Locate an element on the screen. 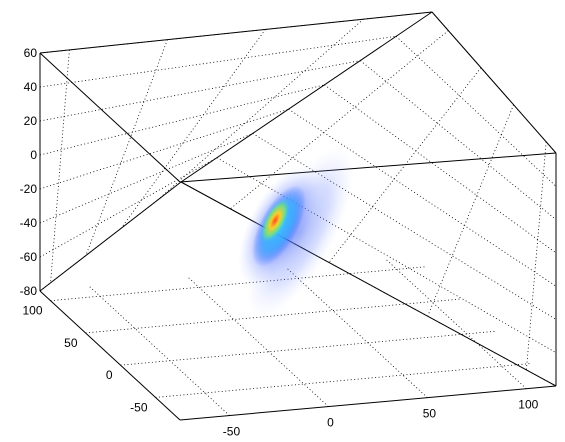 The width and height of the screenshot is (565, 442). y-tick-label: 0 is located at coordinates (109, 375).